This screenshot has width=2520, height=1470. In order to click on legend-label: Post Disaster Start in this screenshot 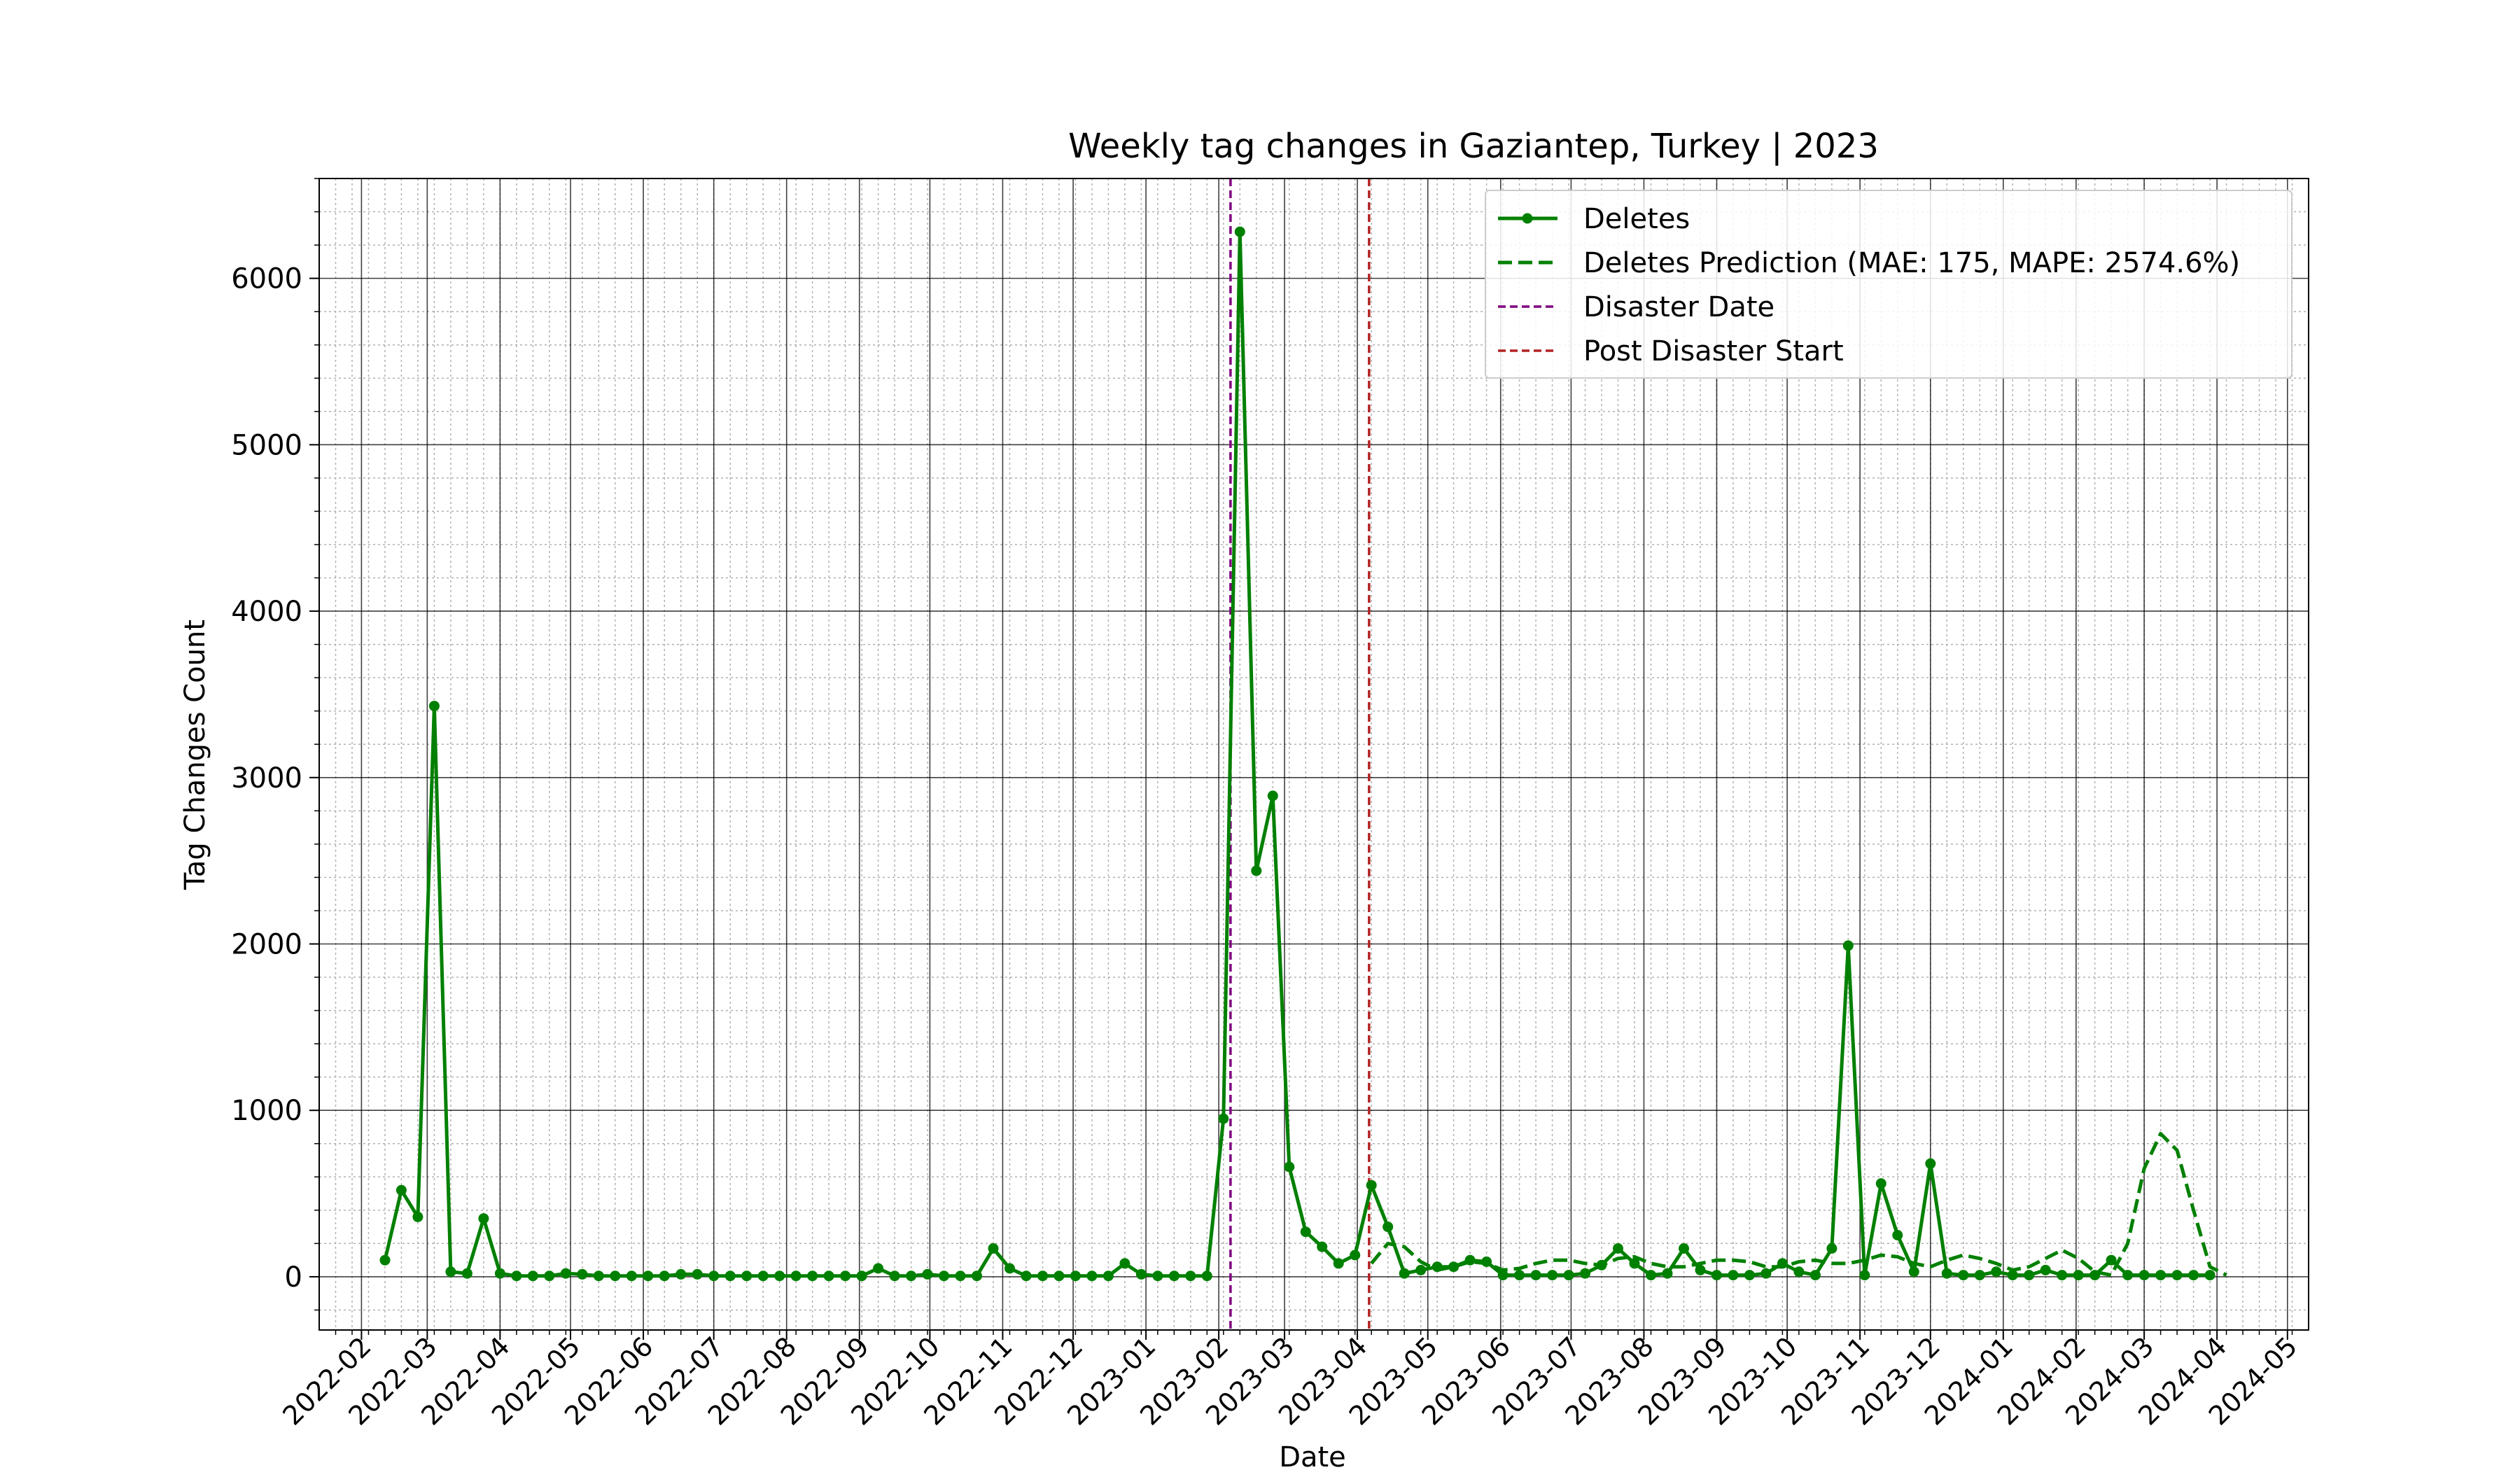, I will do `click(1713, 351)`.